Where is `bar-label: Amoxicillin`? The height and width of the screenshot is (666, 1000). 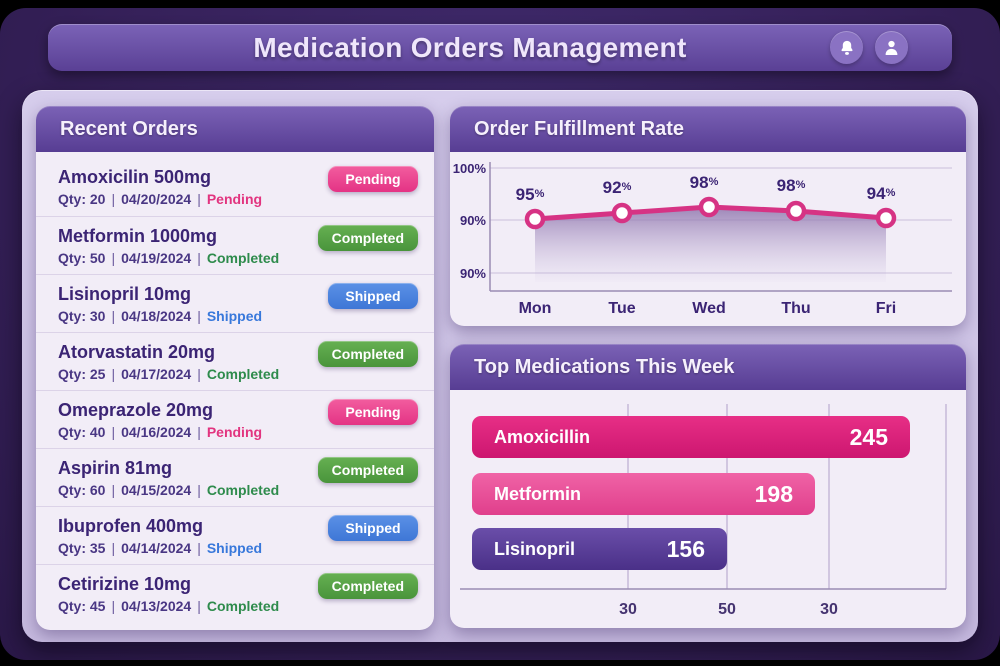 bar-label: Amoxicillin is located at coordinates (542, 437).